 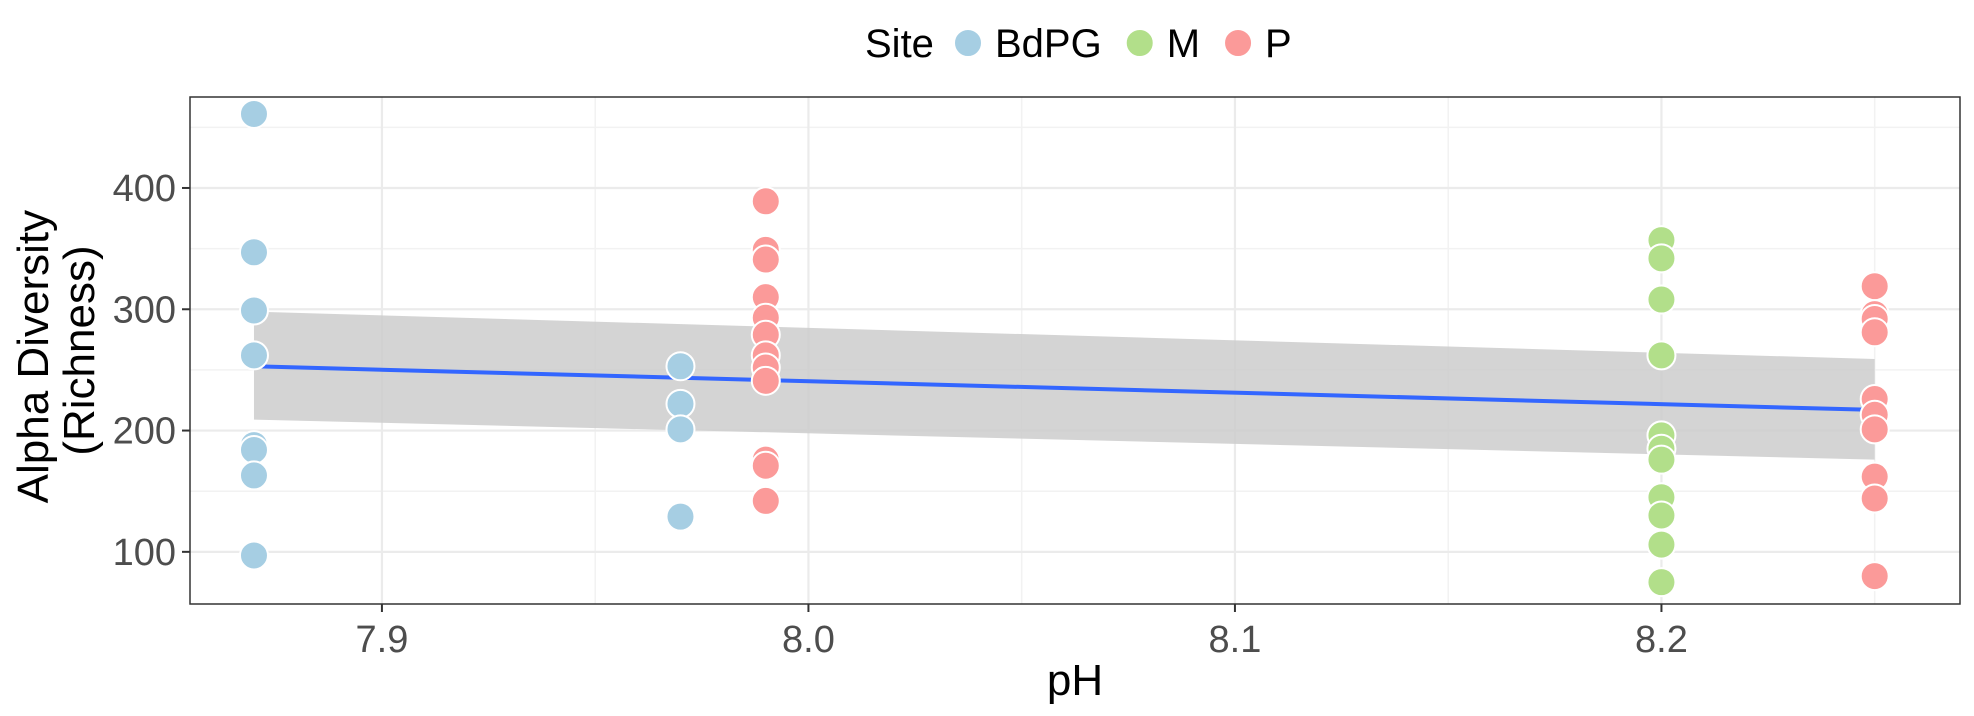 What do you see at coordinates (144, 432) in the screenshot?
I see `y-tick-label: 200` at bounding box center [144, 432].